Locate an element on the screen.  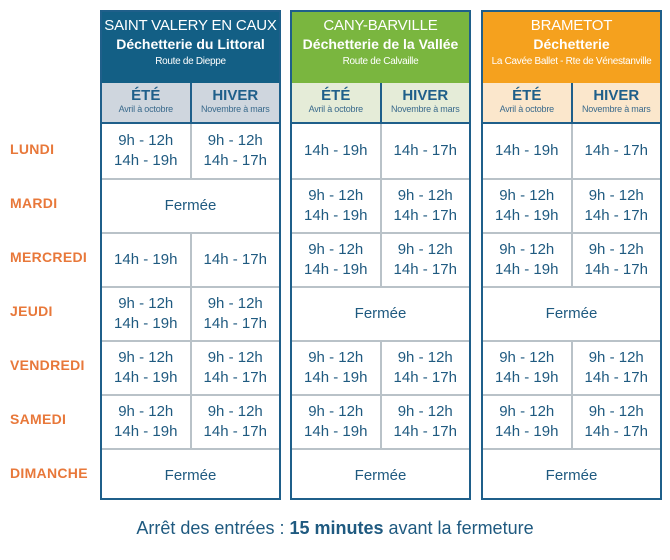
footer-prefix: Arrêt des entrées : is located at coordinates (213, 528).